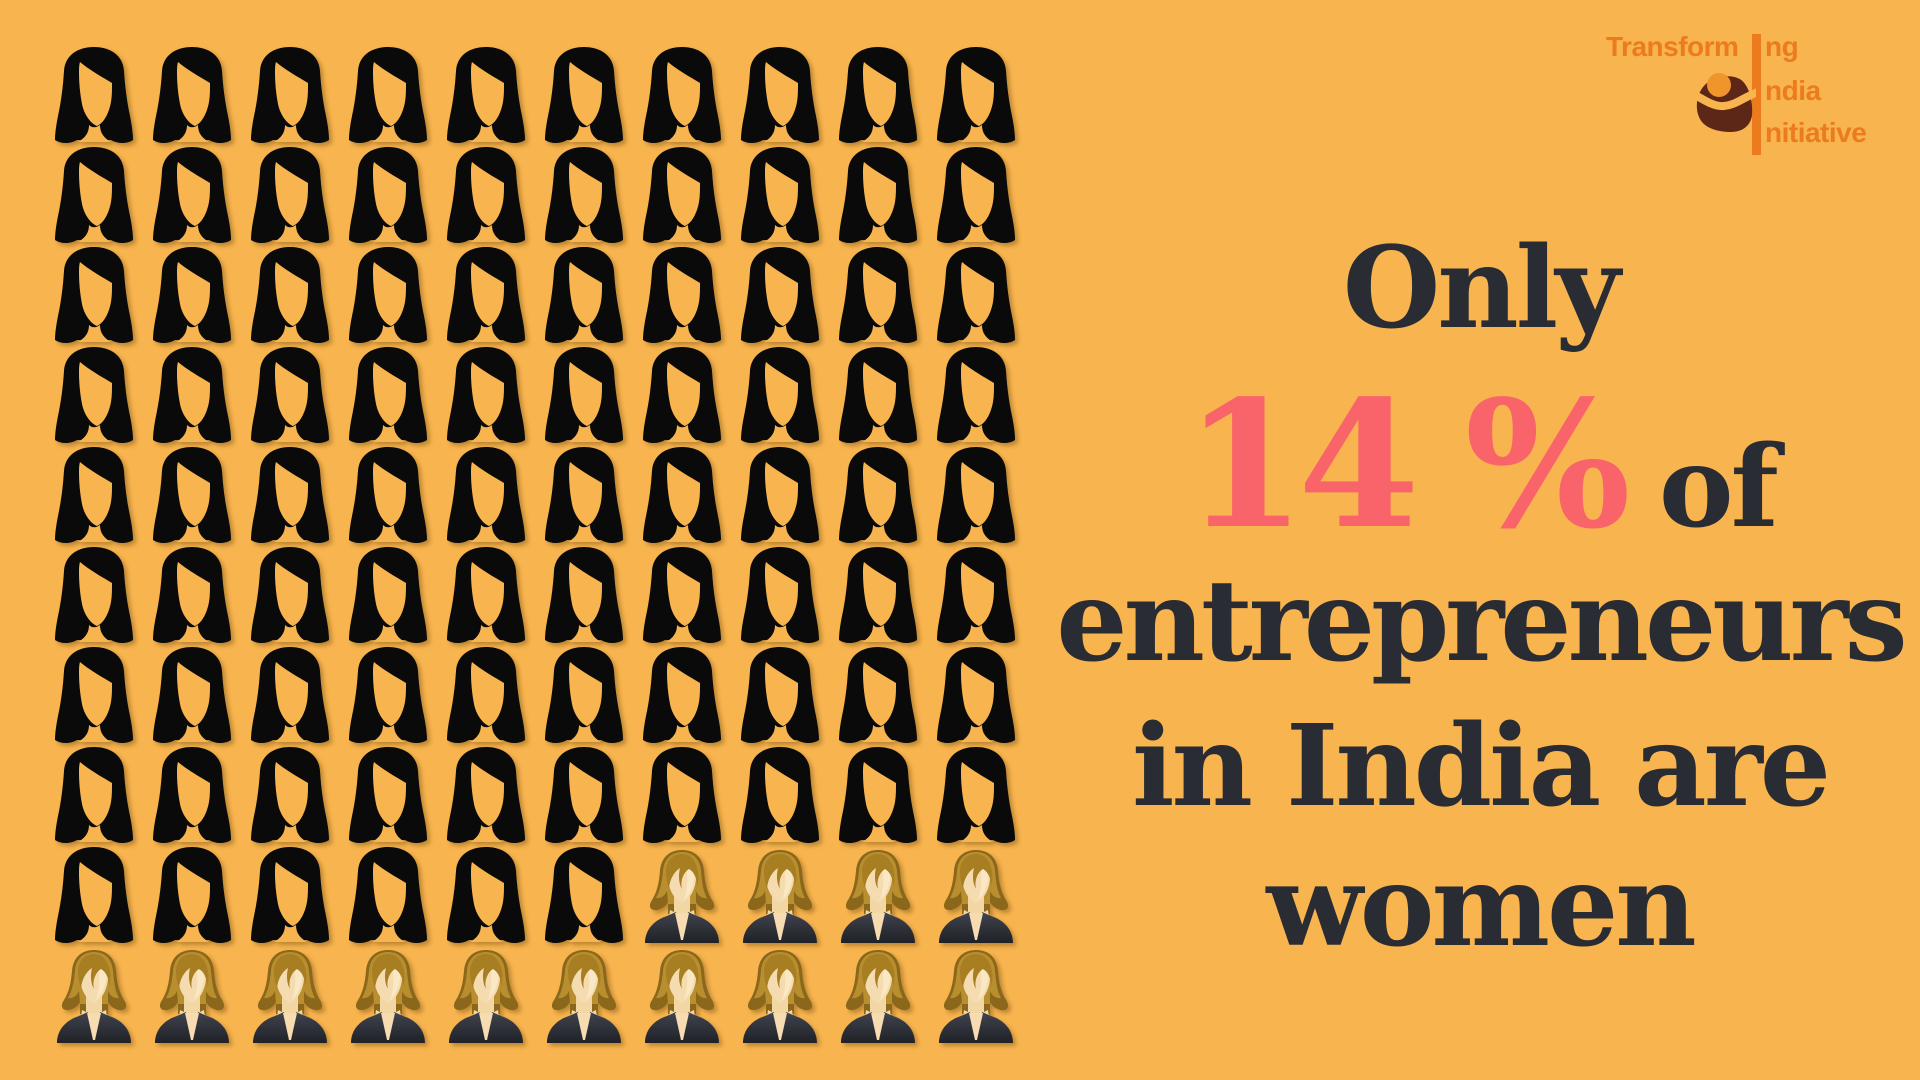 This screenshot has width=1920, height=1080. I want to click on logo-text-transform: Transform, so click(1672, 46).